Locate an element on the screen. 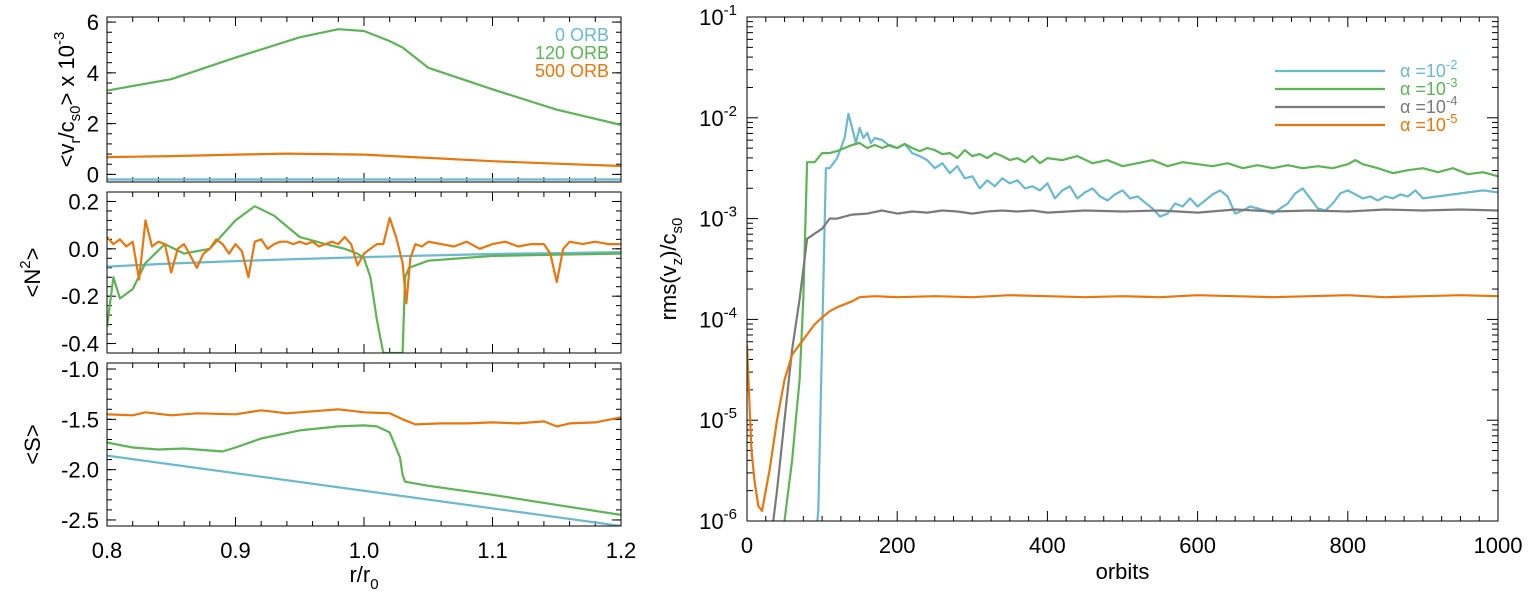 The height and width of the screenshot is (604, 1530). y-axis-label: <S> is located at coordinates (32, 444).